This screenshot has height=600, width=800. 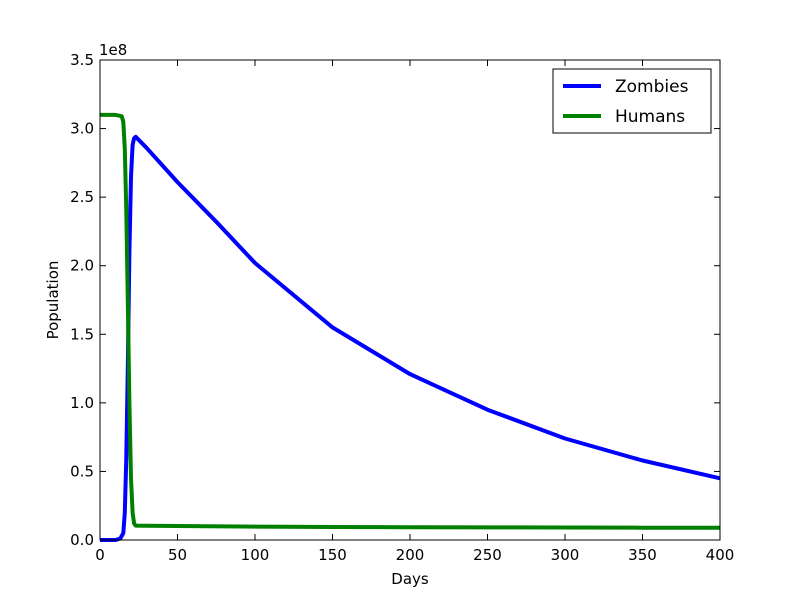 I want to click on y-tick-label: 3.5, so click(x=82, y=60).